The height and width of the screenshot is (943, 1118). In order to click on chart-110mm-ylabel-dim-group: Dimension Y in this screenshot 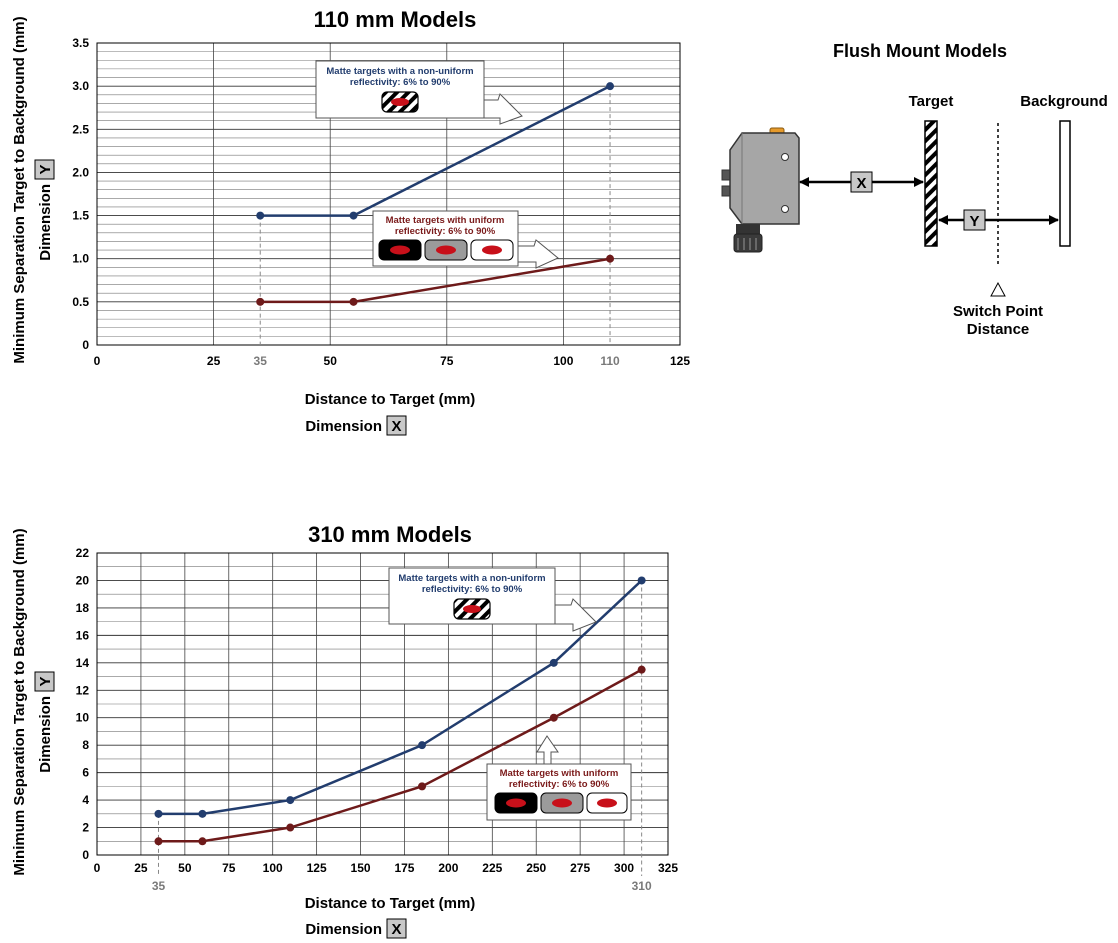, I will do `click(44, 210)`.